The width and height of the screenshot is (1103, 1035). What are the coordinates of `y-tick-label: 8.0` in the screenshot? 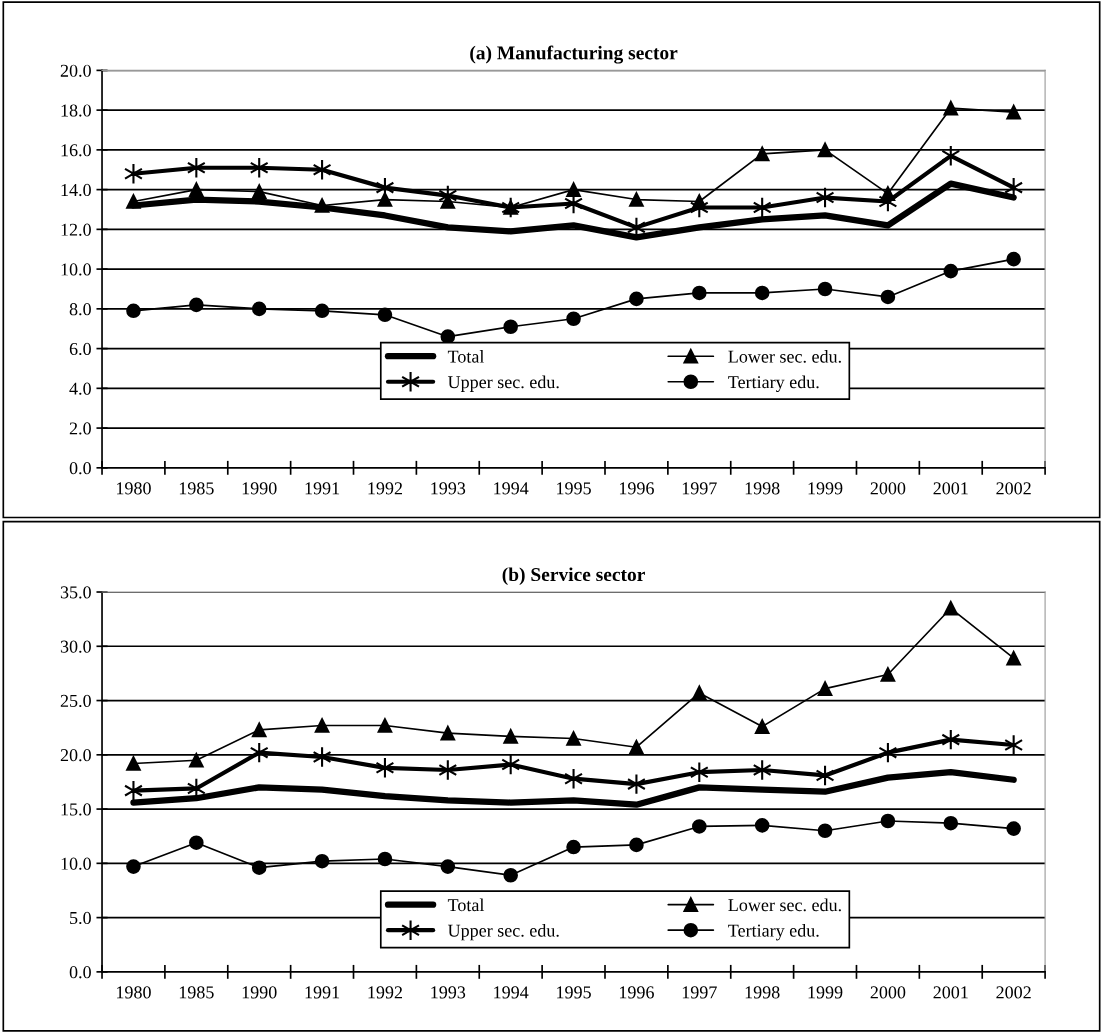 It's located at (80, 309).